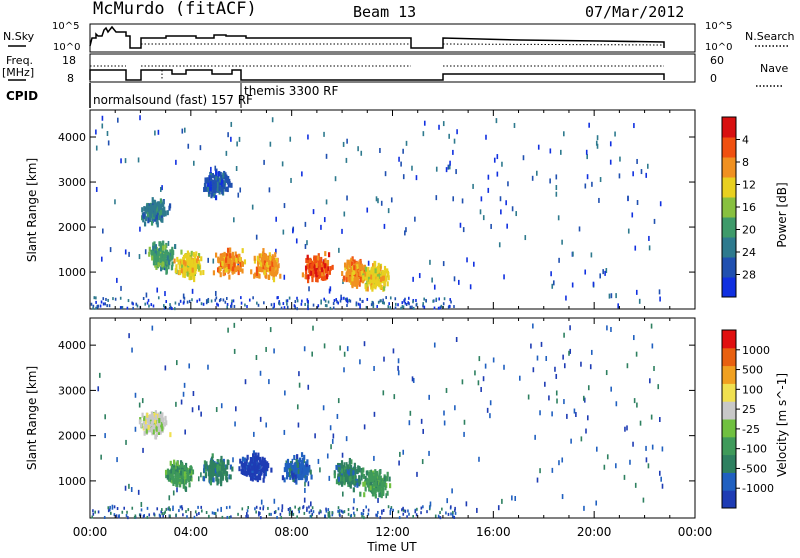  What do you see at coordinates (90, 532) in the screenshot?
I see `time-tick-label: 00:00` at bounding box center [90, 532].